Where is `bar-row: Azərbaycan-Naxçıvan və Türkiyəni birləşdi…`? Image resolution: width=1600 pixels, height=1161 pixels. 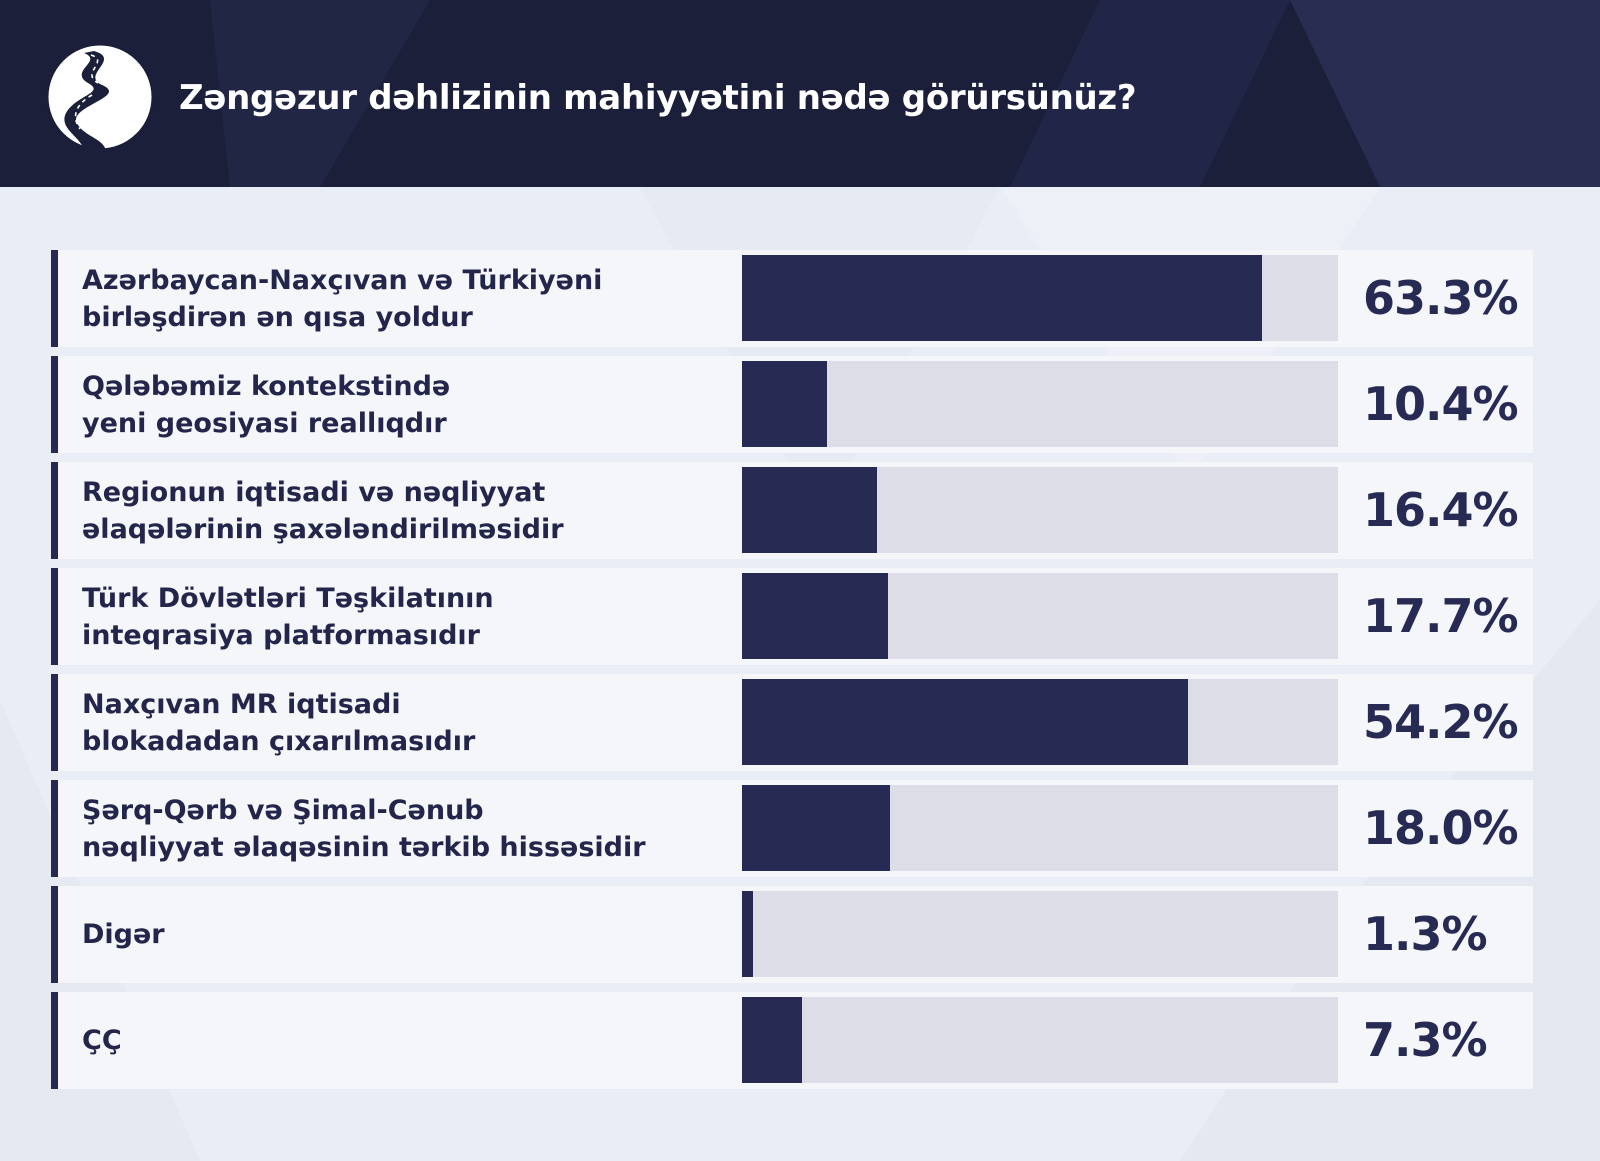 bar-row: Azərbaycan-Naxçıvan və Türkiyəni birləşdi… is located at coordinates (792, 298).